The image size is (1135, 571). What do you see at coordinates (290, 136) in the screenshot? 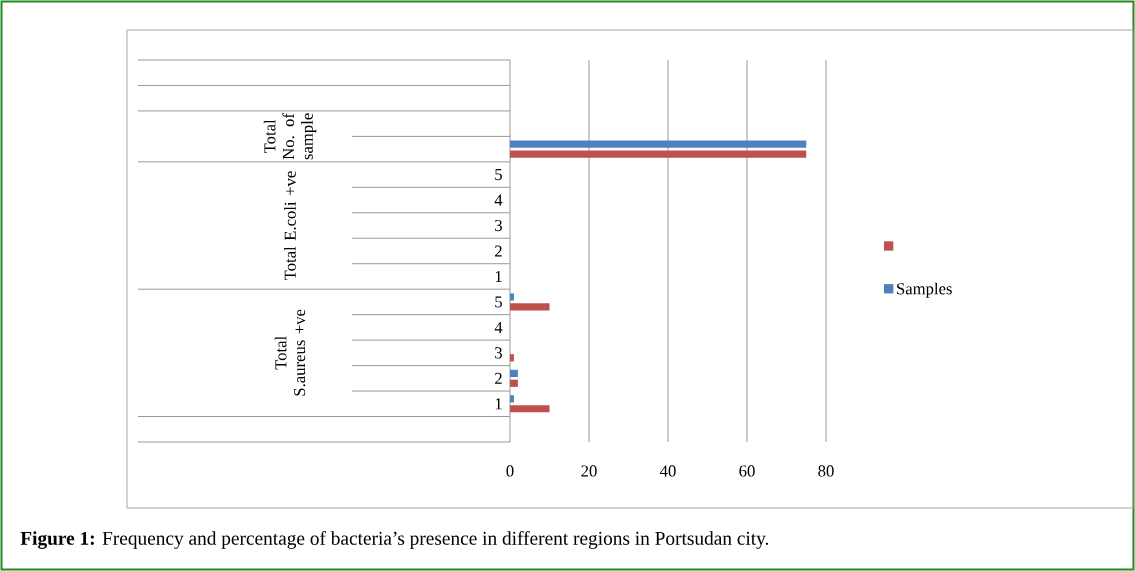
I see `text: Total No. of sample` at bounding box center [290, 136].